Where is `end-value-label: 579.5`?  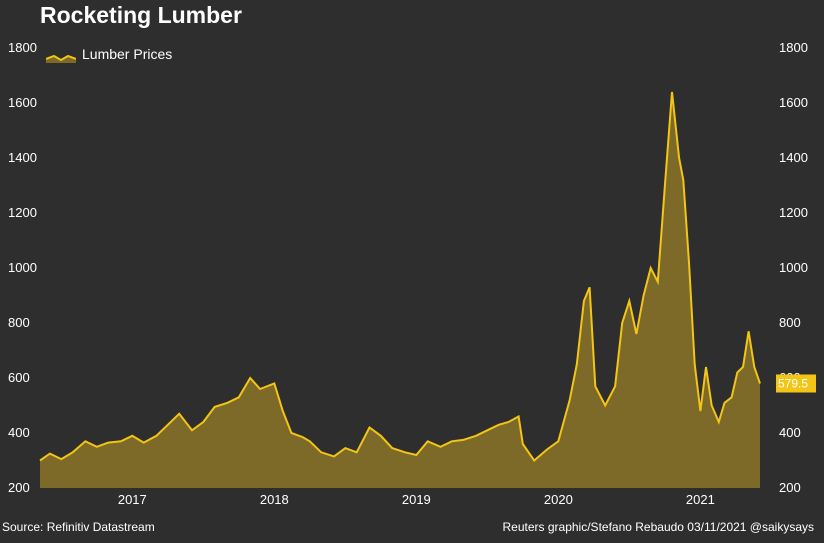 end-value-label: 579.5 is located at coordinates (796, 383).